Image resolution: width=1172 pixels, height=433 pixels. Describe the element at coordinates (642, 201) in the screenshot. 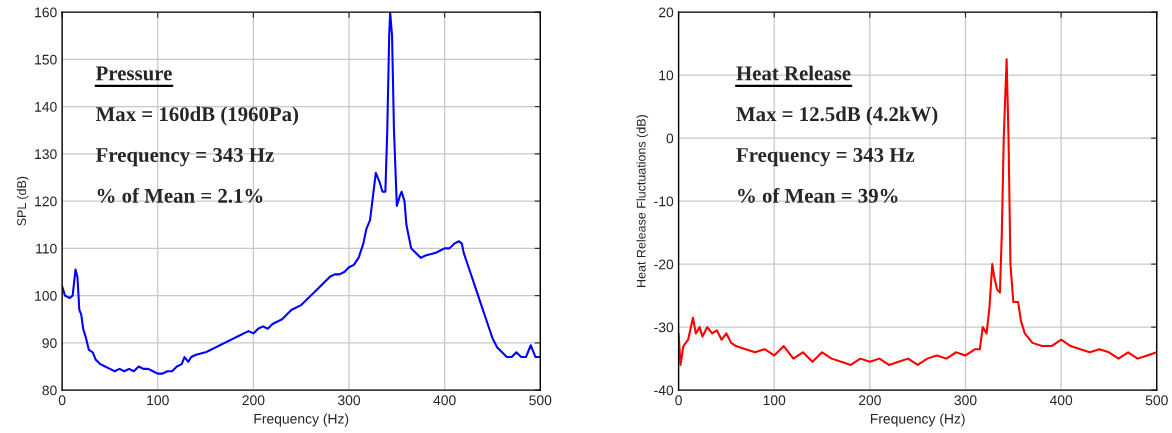

I see `y-axis-title: Heat Release Fluctuations (dB)` at that location.